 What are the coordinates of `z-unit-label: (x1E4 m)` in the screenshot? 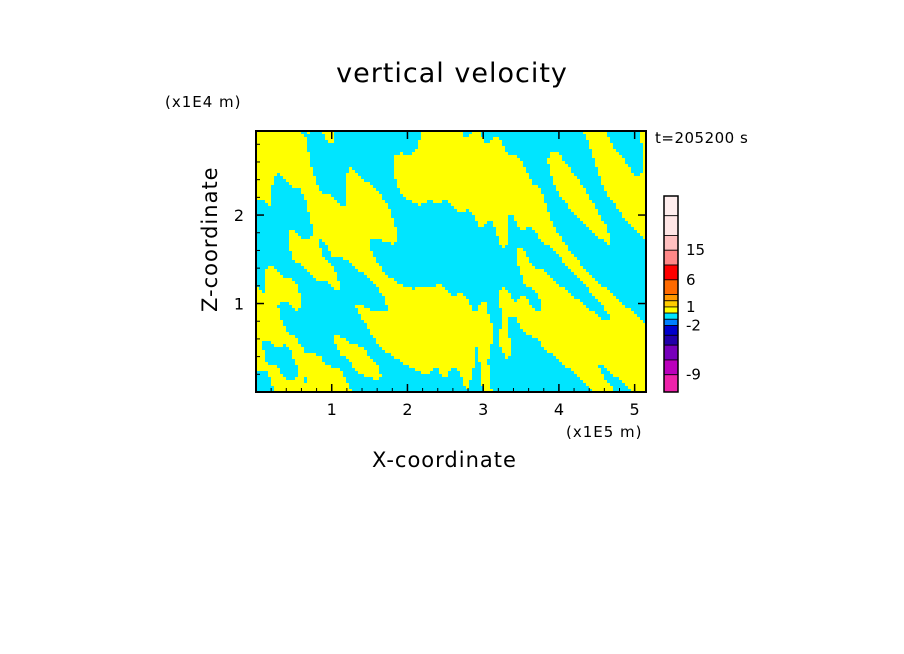 It's located at (203, 102).